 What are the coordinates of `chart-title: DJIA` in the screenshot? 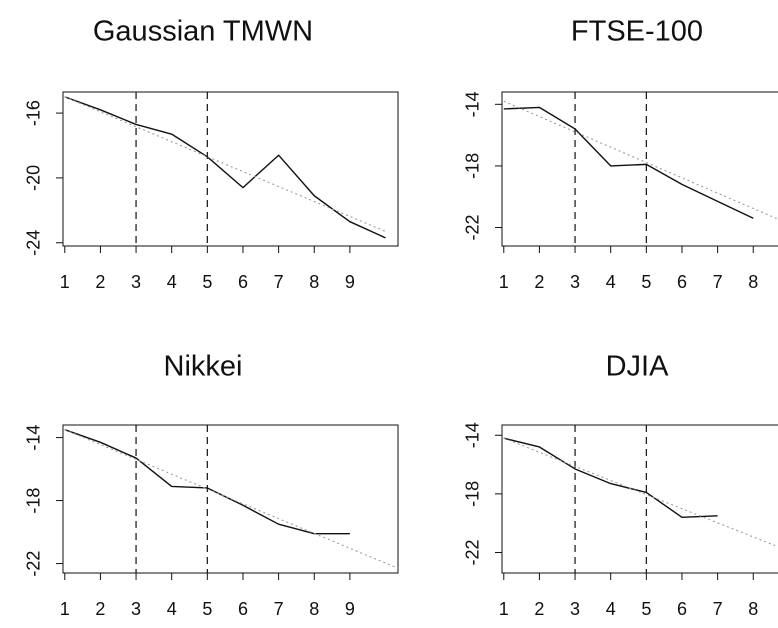 It's located at (638, 367).